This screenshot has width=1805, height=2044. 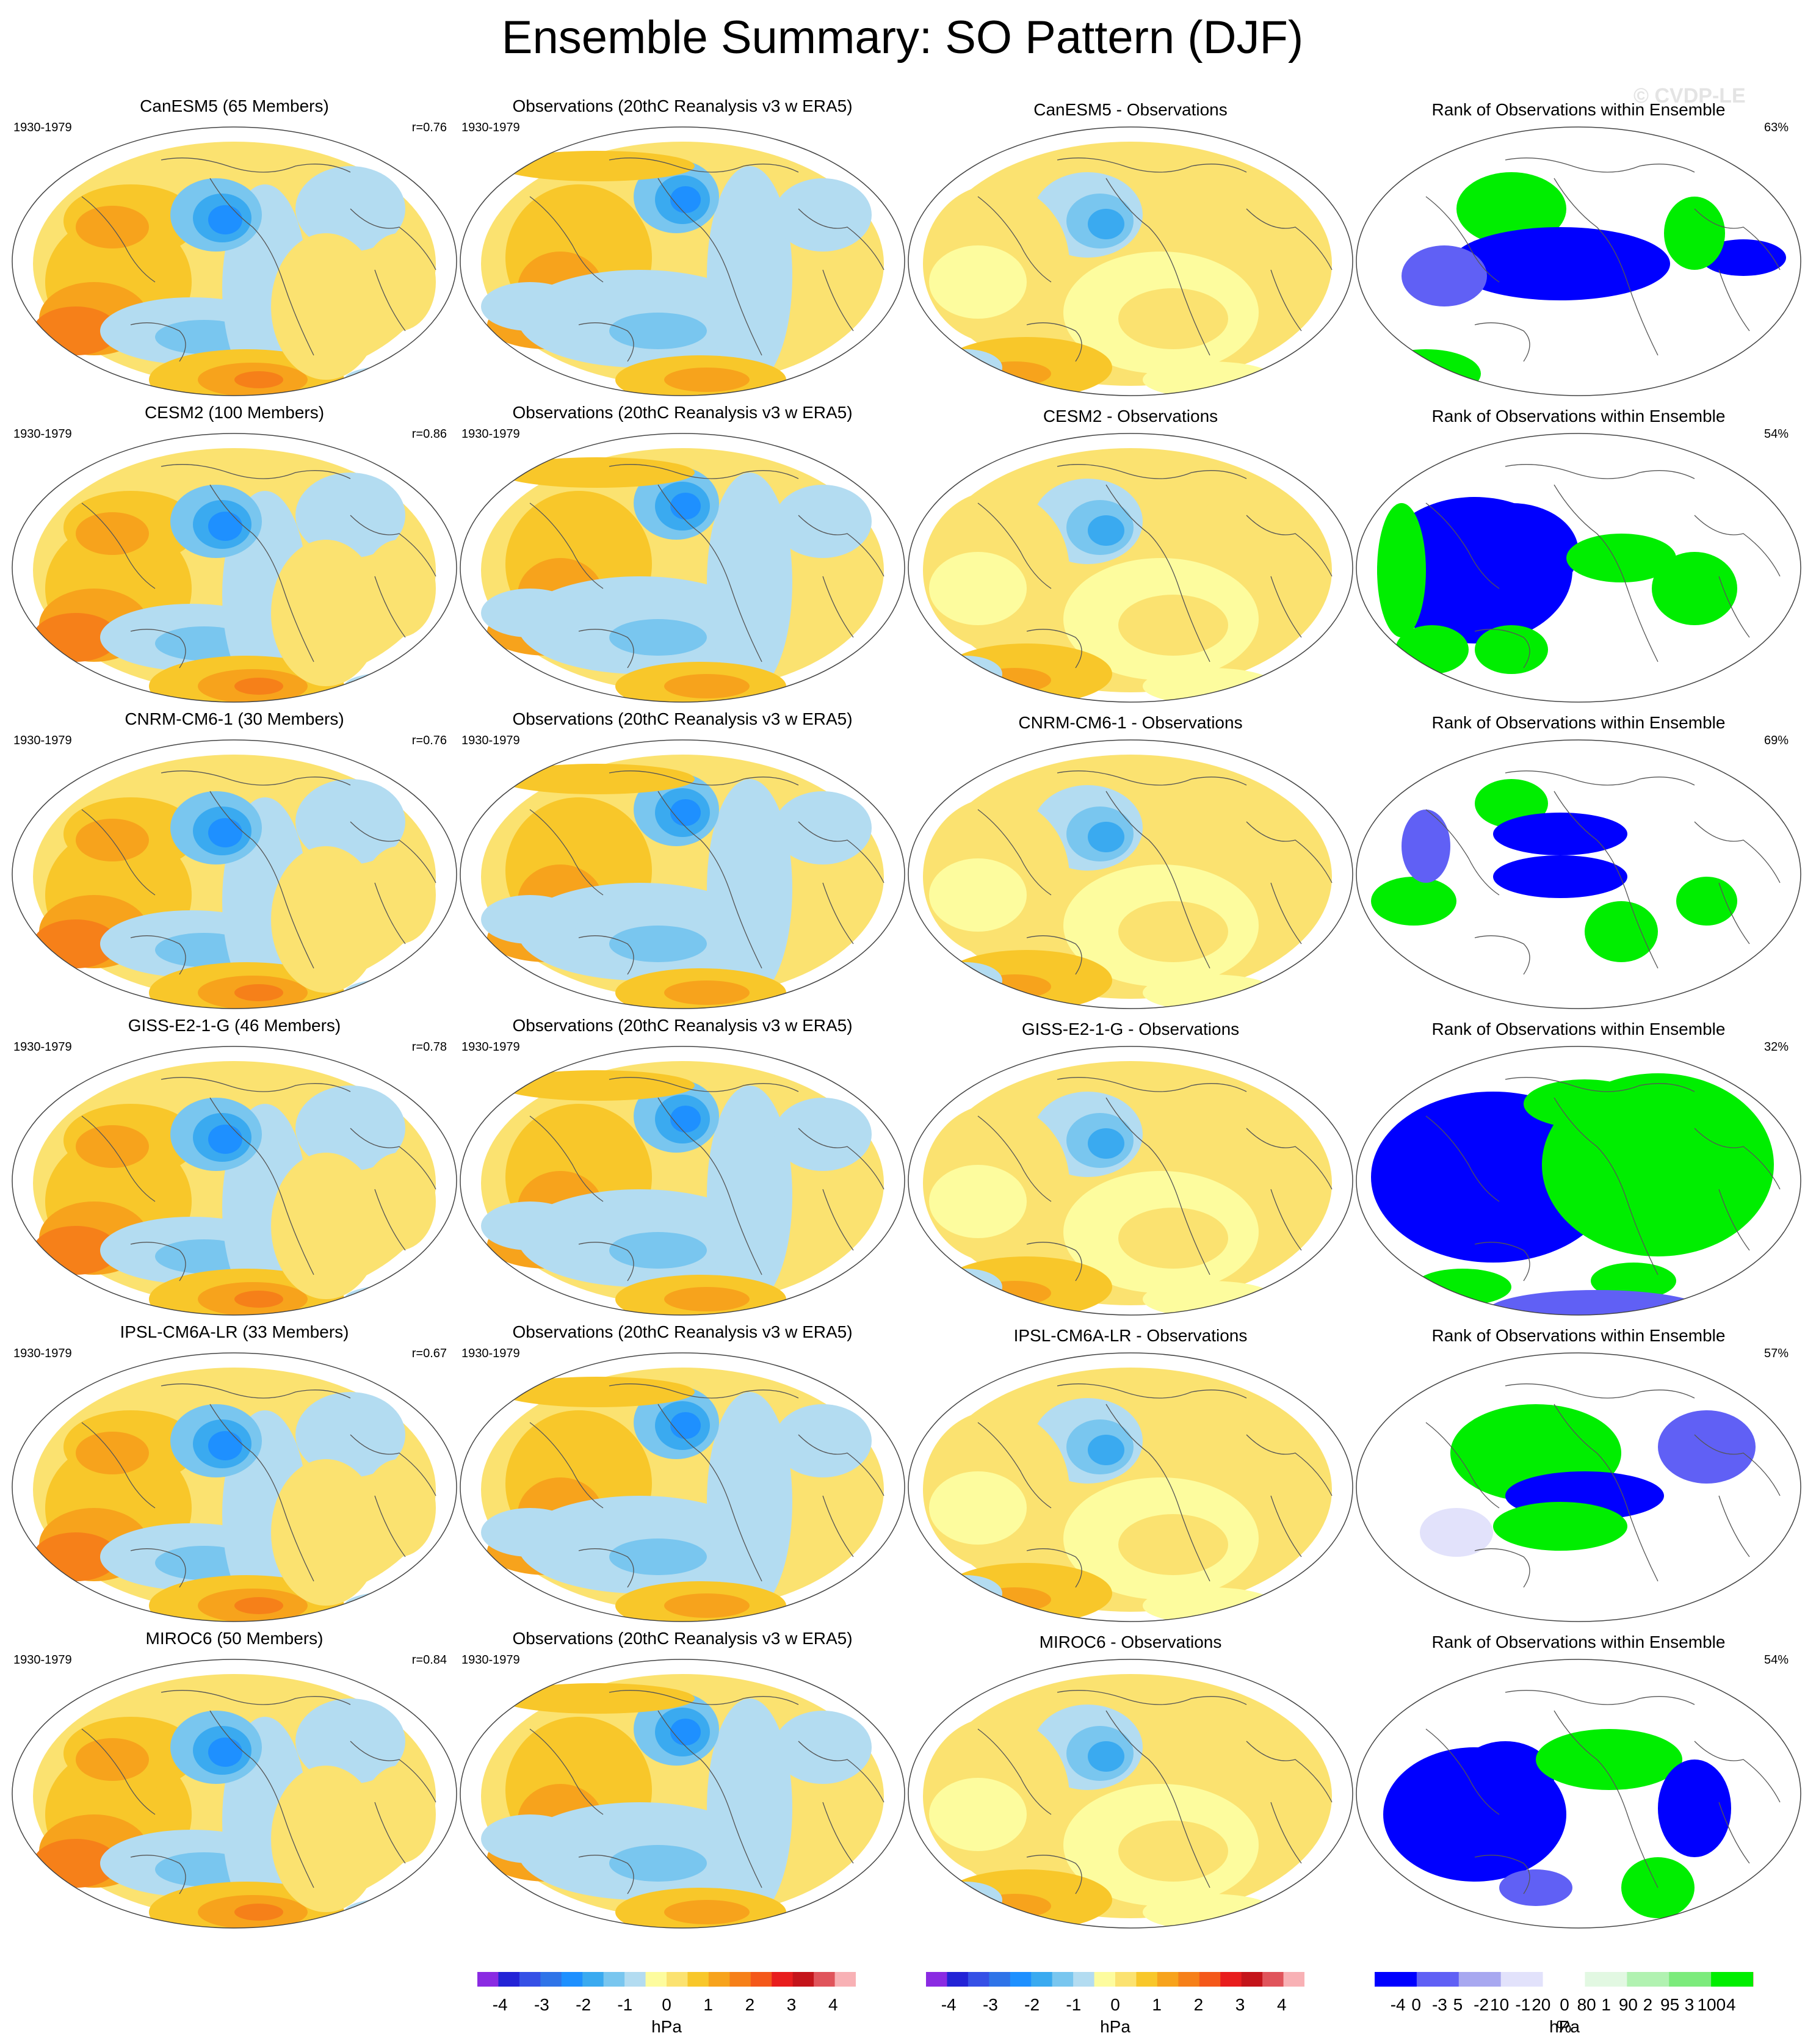 I want to click on panel-title: MIROC6 - Observations, so click(x=1130, y=1642).